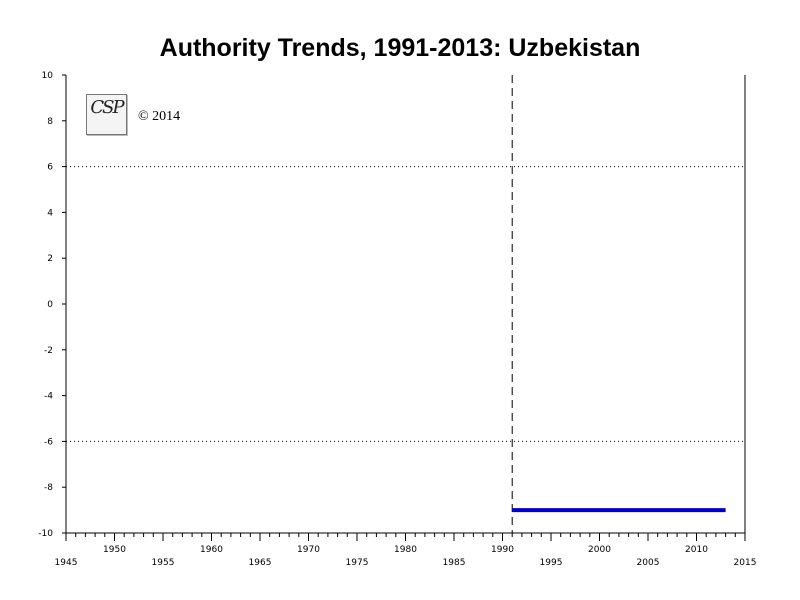 The image size is (800, 600). I want to click on x-tick-label-bottom: 1945, so click(66, 563).